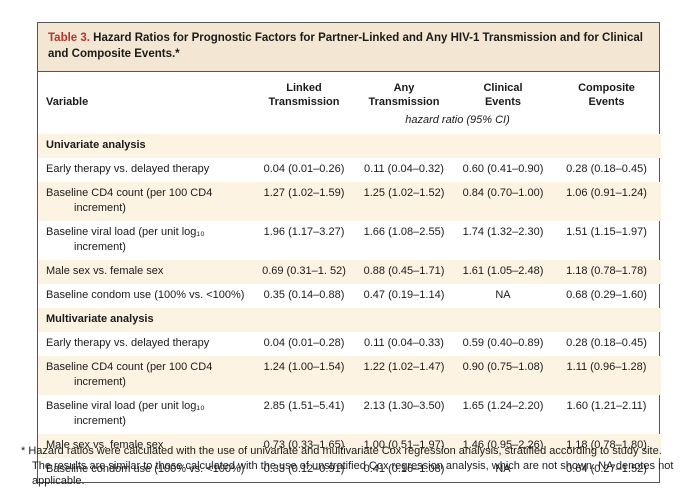 This screenshot has height=489, width=690. I want to click on composite-events-cell: 1.11 (0.96–1.28), so click(606, 367).